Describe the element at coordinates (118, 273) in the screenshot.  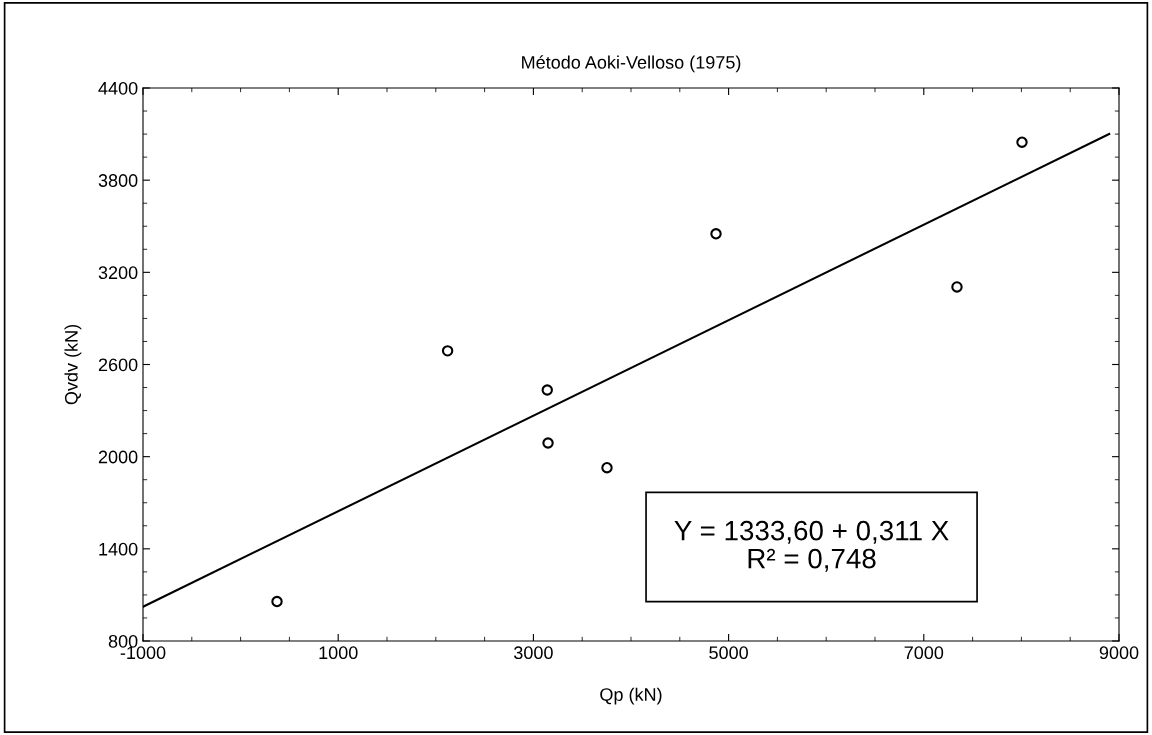
I see `y-tick-label: 3200` at that location.